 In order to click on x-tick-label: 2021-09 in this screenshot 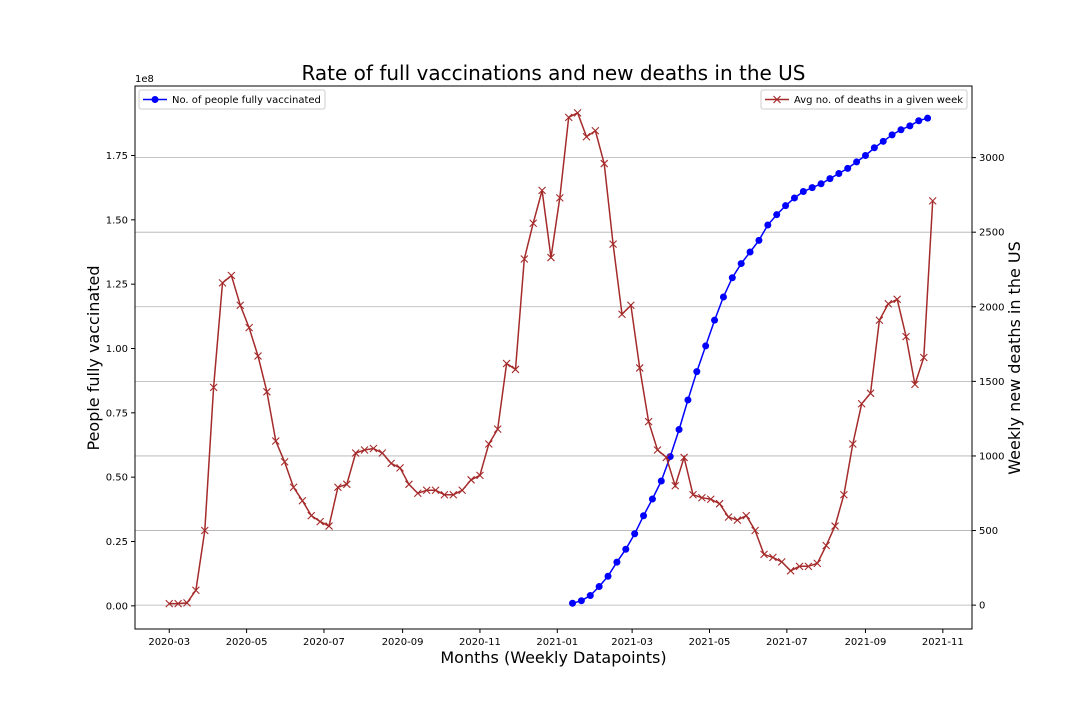, I will do `click(866, 642)`.